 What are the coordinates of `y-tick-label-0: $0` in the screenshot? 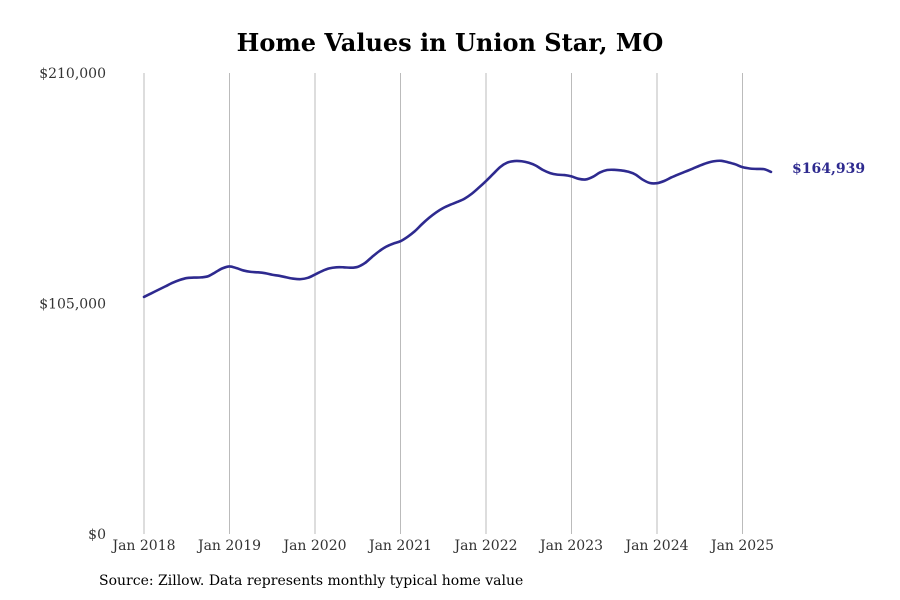 It's located at (97, 535).